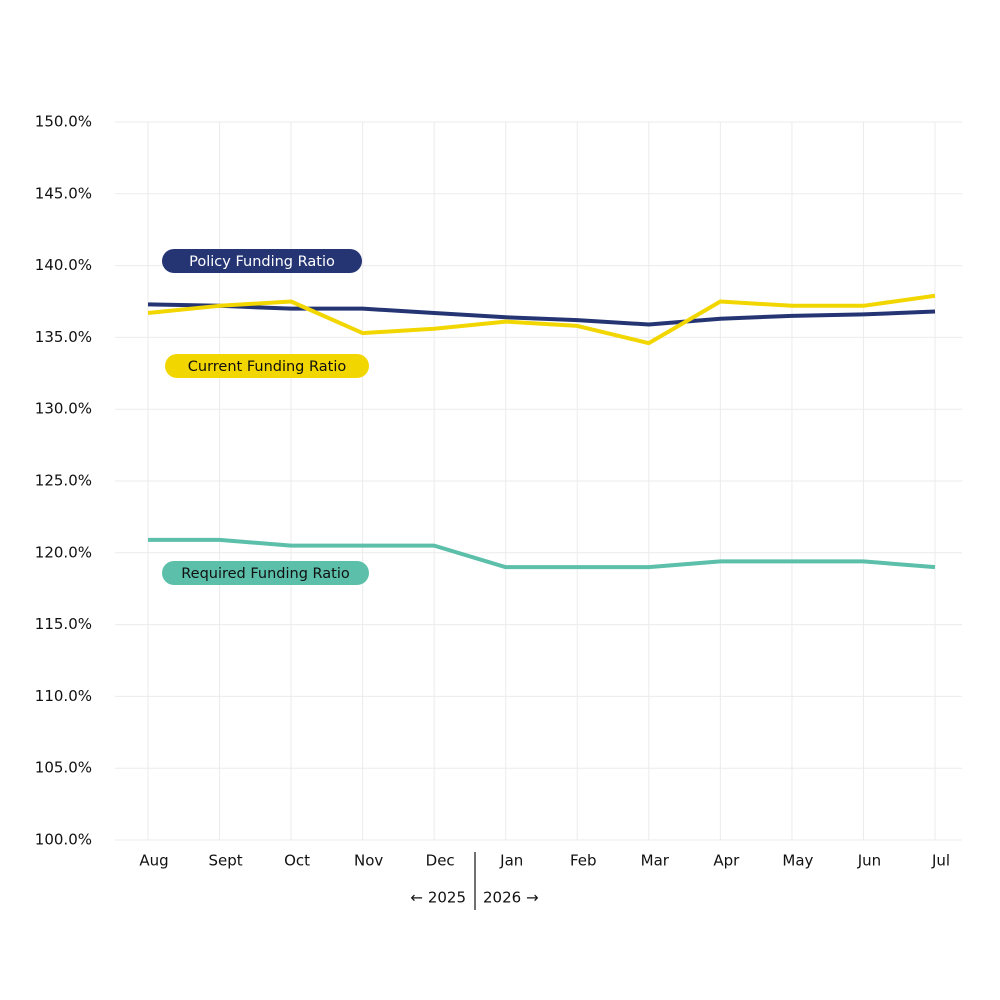  Describe the element at coordinates (63, 840) in the screenshot. I see `y-tick-label: 100.0%` at that location.